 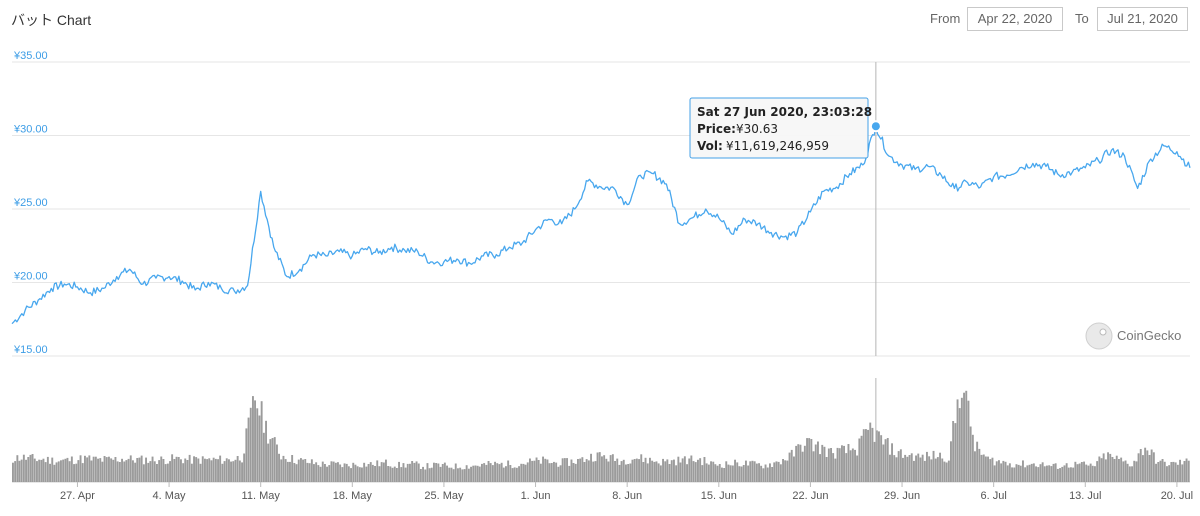 What do you see at coordinates (1015, 19) in the screenshot?
I see `from-date-input: Apr 22, 2020` at bounding box center [1015, 19].